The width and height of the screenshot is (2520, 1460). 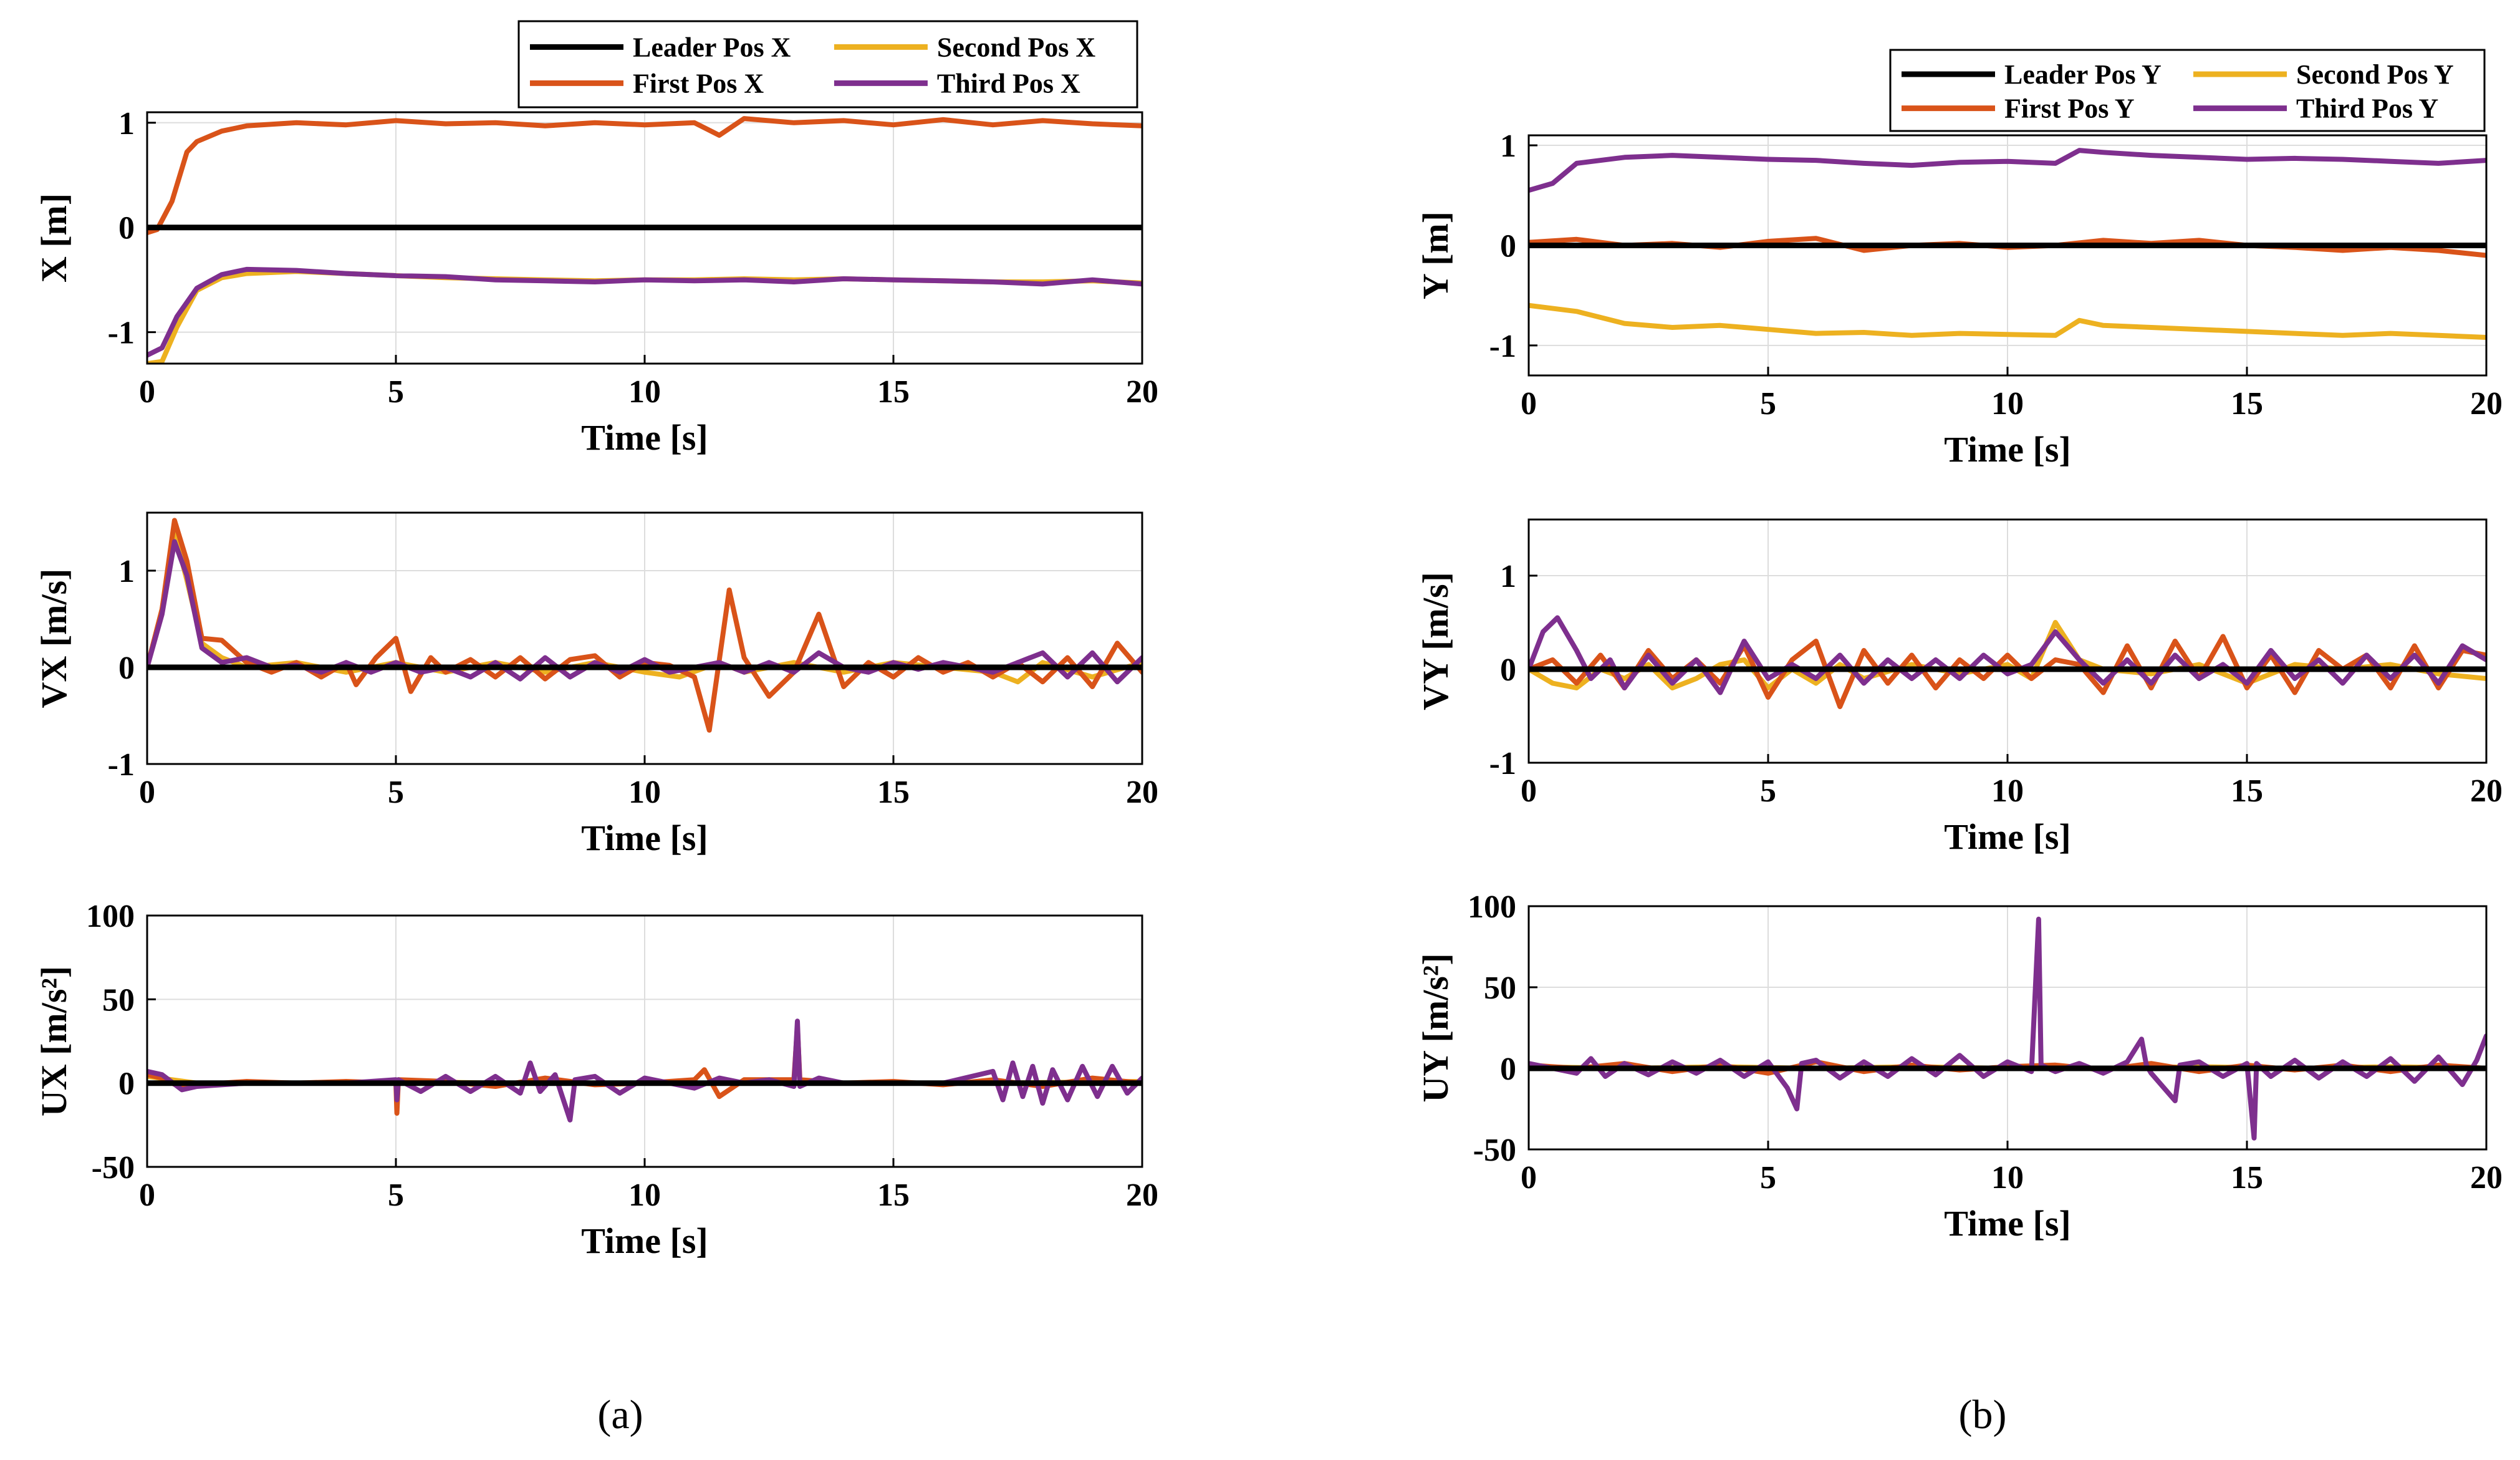 I want to click on legend-entry: First Pos X, so click(x=698, y=84).